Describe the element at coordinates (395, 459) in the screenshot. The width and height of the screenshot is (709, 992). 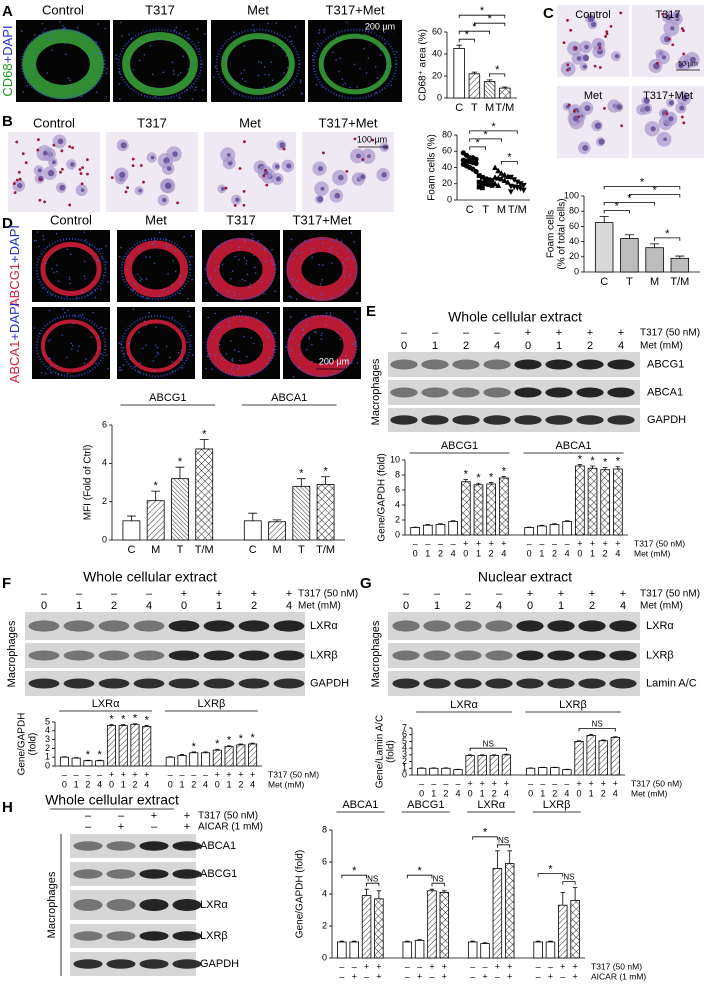
I see `y-tick-label: 10` at that location.